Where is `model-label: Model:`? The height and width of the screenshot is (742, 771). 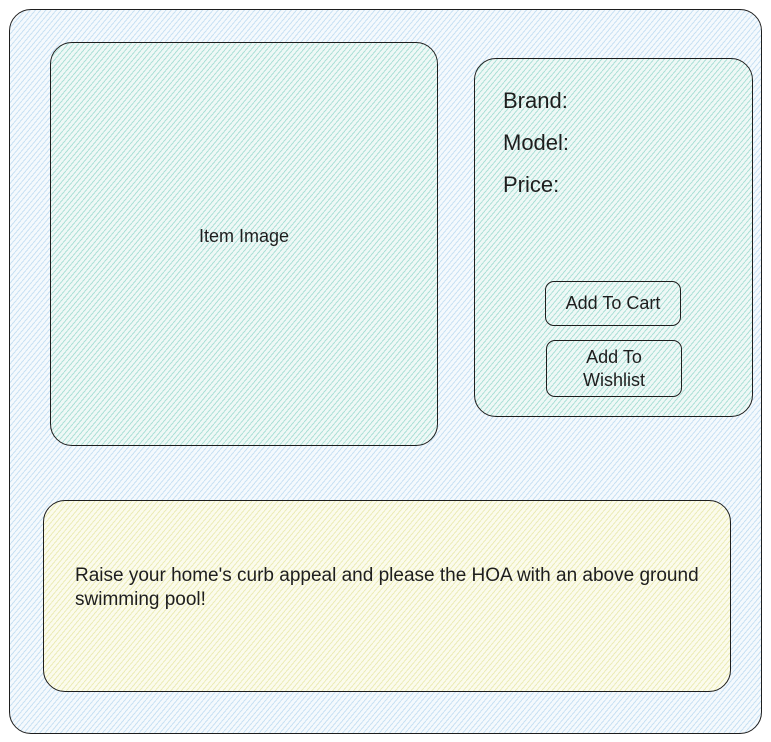 model-label: Model: is located at coordinates (536, 142).